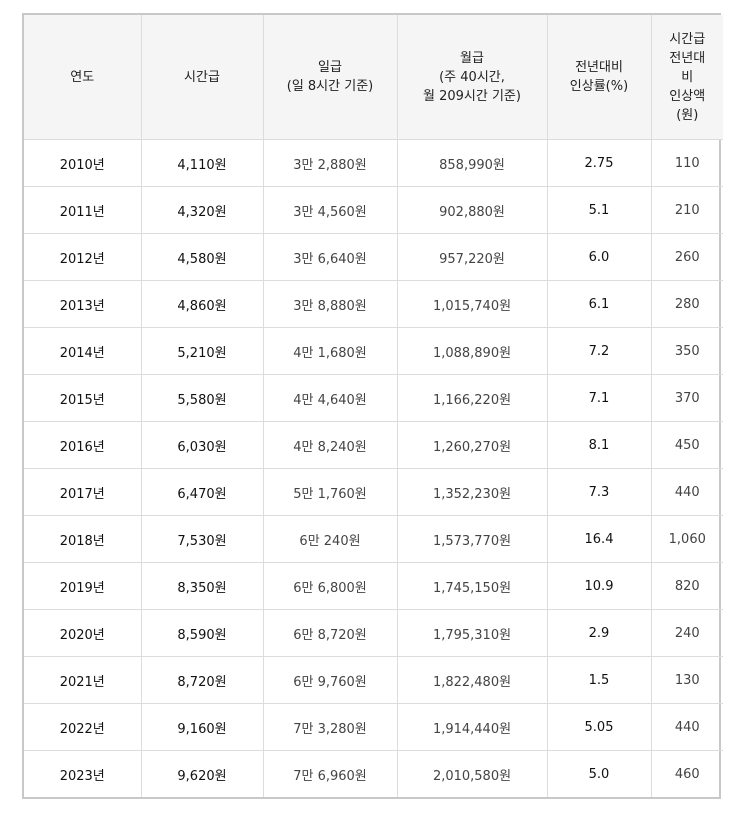 This screenshot has width=743, height=816. What do you see at coordinates (599, 773) in the screenshot?
I see `cell-increase-rate: 5.0` at bounding box center [599, 773].